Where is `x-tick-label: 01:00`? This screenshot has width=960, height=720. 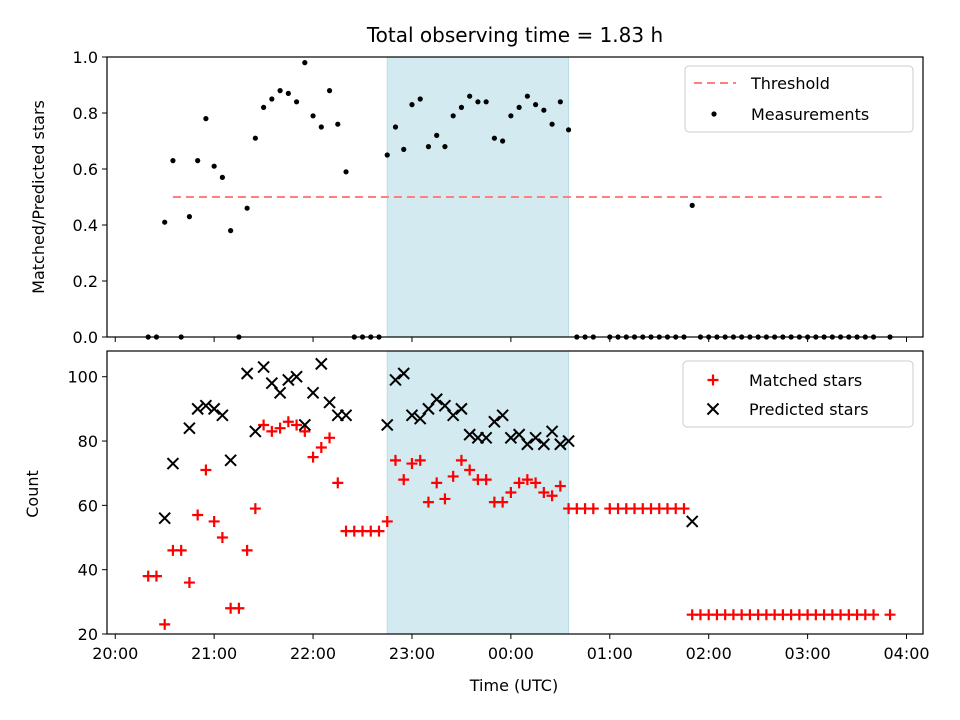 x-tick-label: 01:00 is located at coordinates (610, 653).